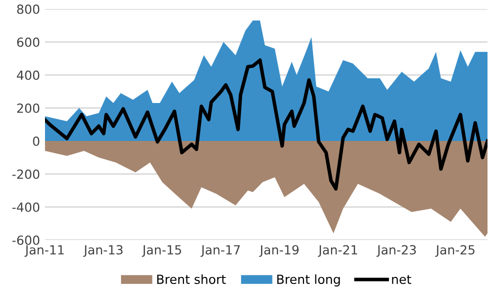 This screenshot has height=300, width=500. Describe the element at coordinates (28, 42) in the screenshot. I see `y-tick-label: 600` at that location.